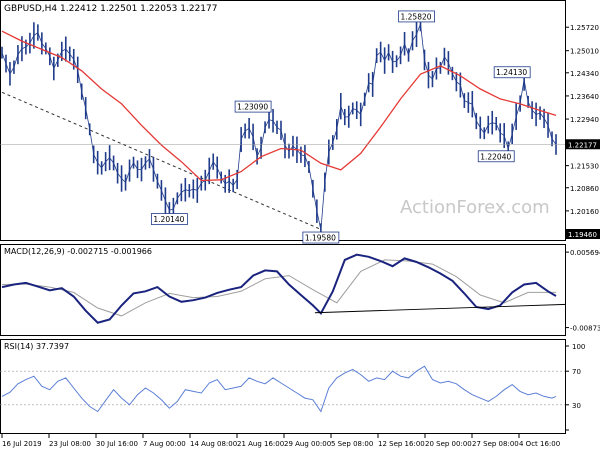 This screenshot has width=600, height=450. What do you see at coordinates (117, 444) in the screenshot?
I see `time-tick-label: 30 Jul 16:00` at bounding box center [117, 444].